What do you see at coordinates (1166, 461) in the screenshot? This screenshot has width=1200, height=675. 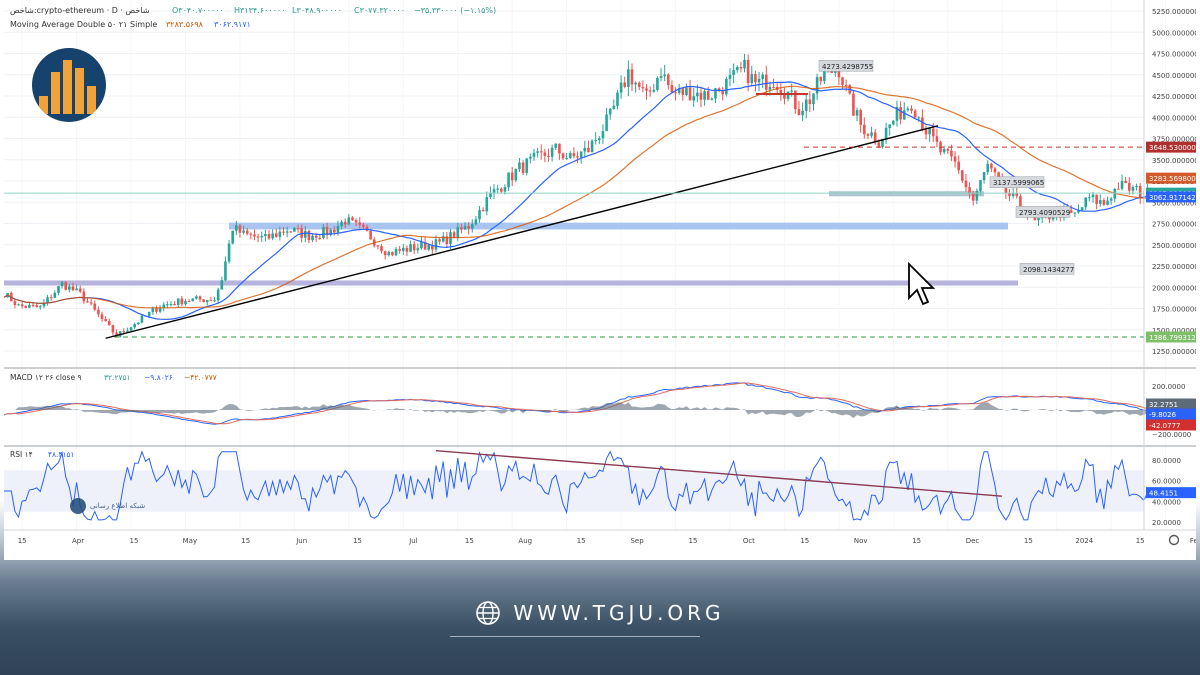 I see `rsi-tick-label: 80.0000` at bounding box center [1166, 461].